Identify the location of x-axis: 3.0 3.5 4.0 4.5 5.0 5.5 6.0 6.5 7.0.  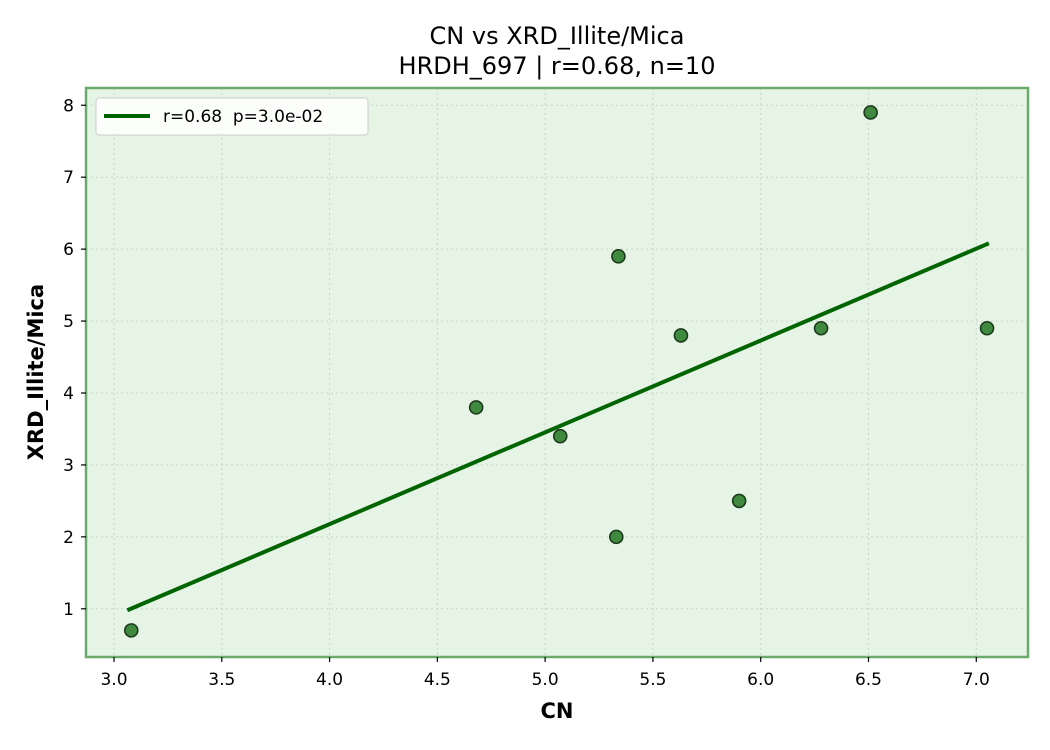
(545, 673).